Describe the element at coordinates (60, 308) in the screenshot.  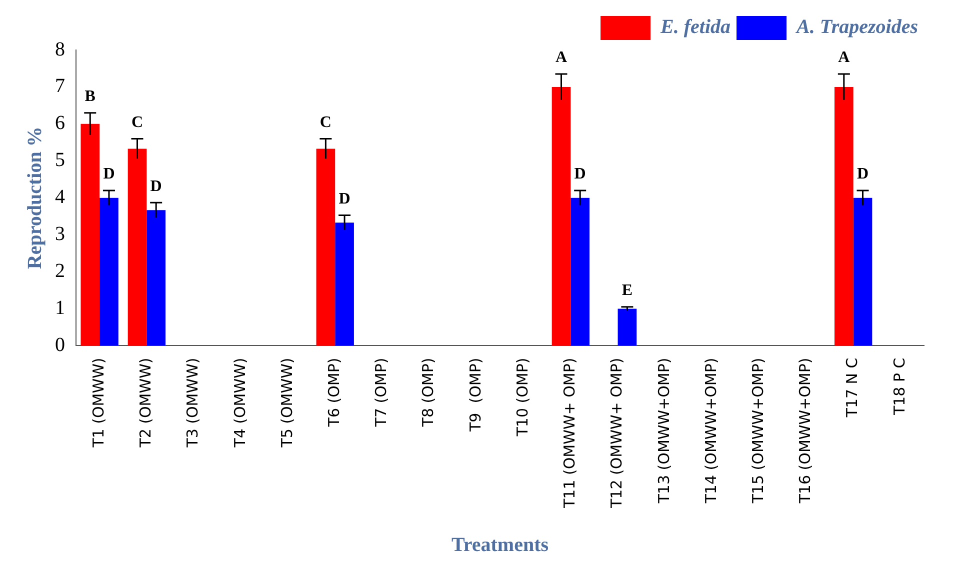
I see `y-tick-label: 1` at that location.